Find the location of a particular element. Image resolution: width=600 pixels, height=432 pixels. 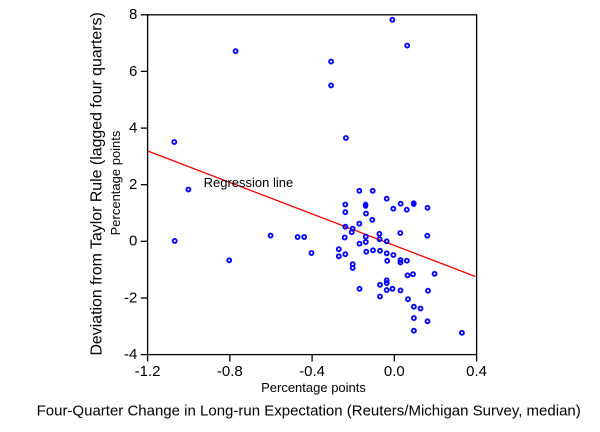

svg-text: 6 is located at coordinates (133, 71).